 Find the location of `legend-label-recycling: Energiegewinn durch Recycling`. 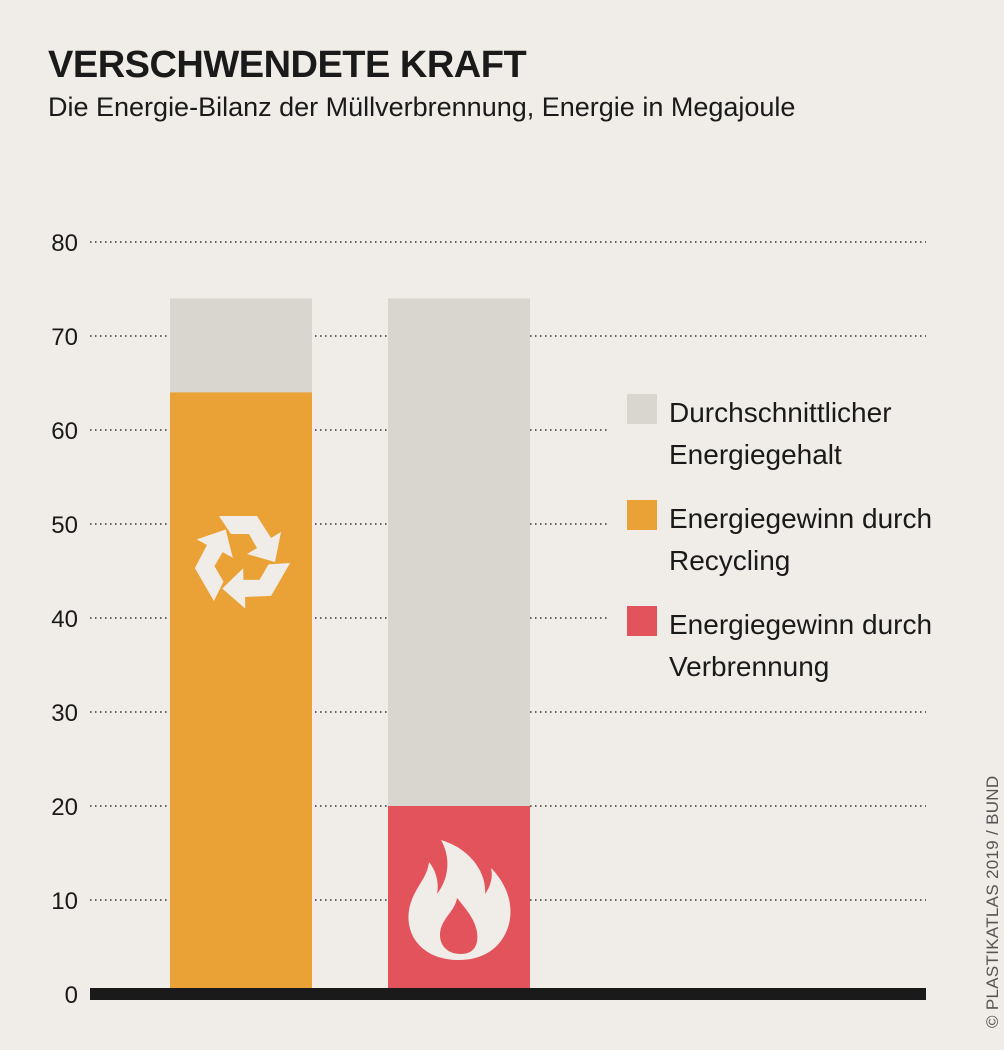

legend-label-recycling: Energiegewinn durch Recycling is located at coordinates (801, 539).